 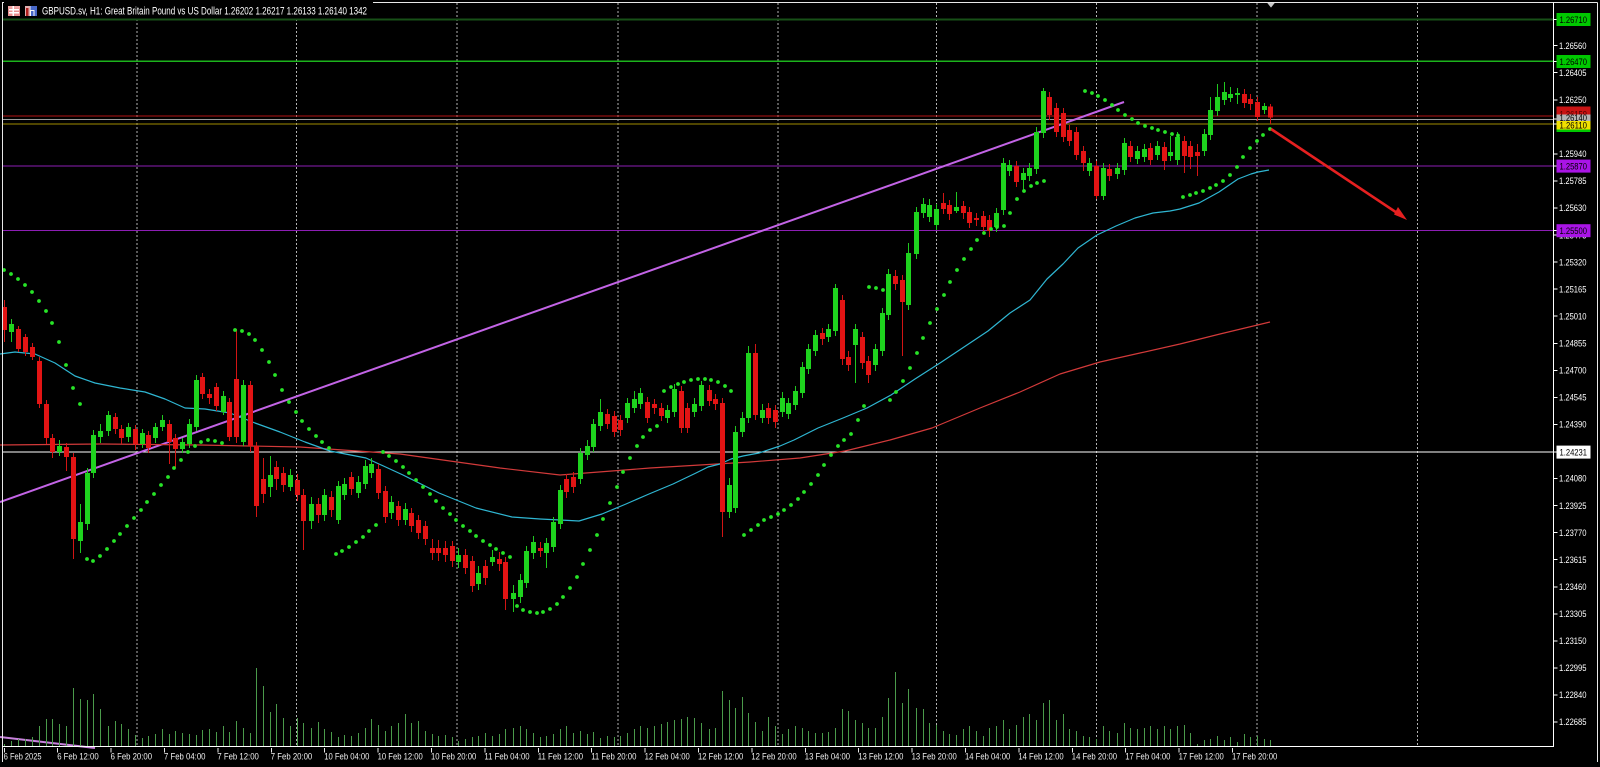 I want to click on svg-text: 12 Feb 12:00, so click(x=720, y=757).